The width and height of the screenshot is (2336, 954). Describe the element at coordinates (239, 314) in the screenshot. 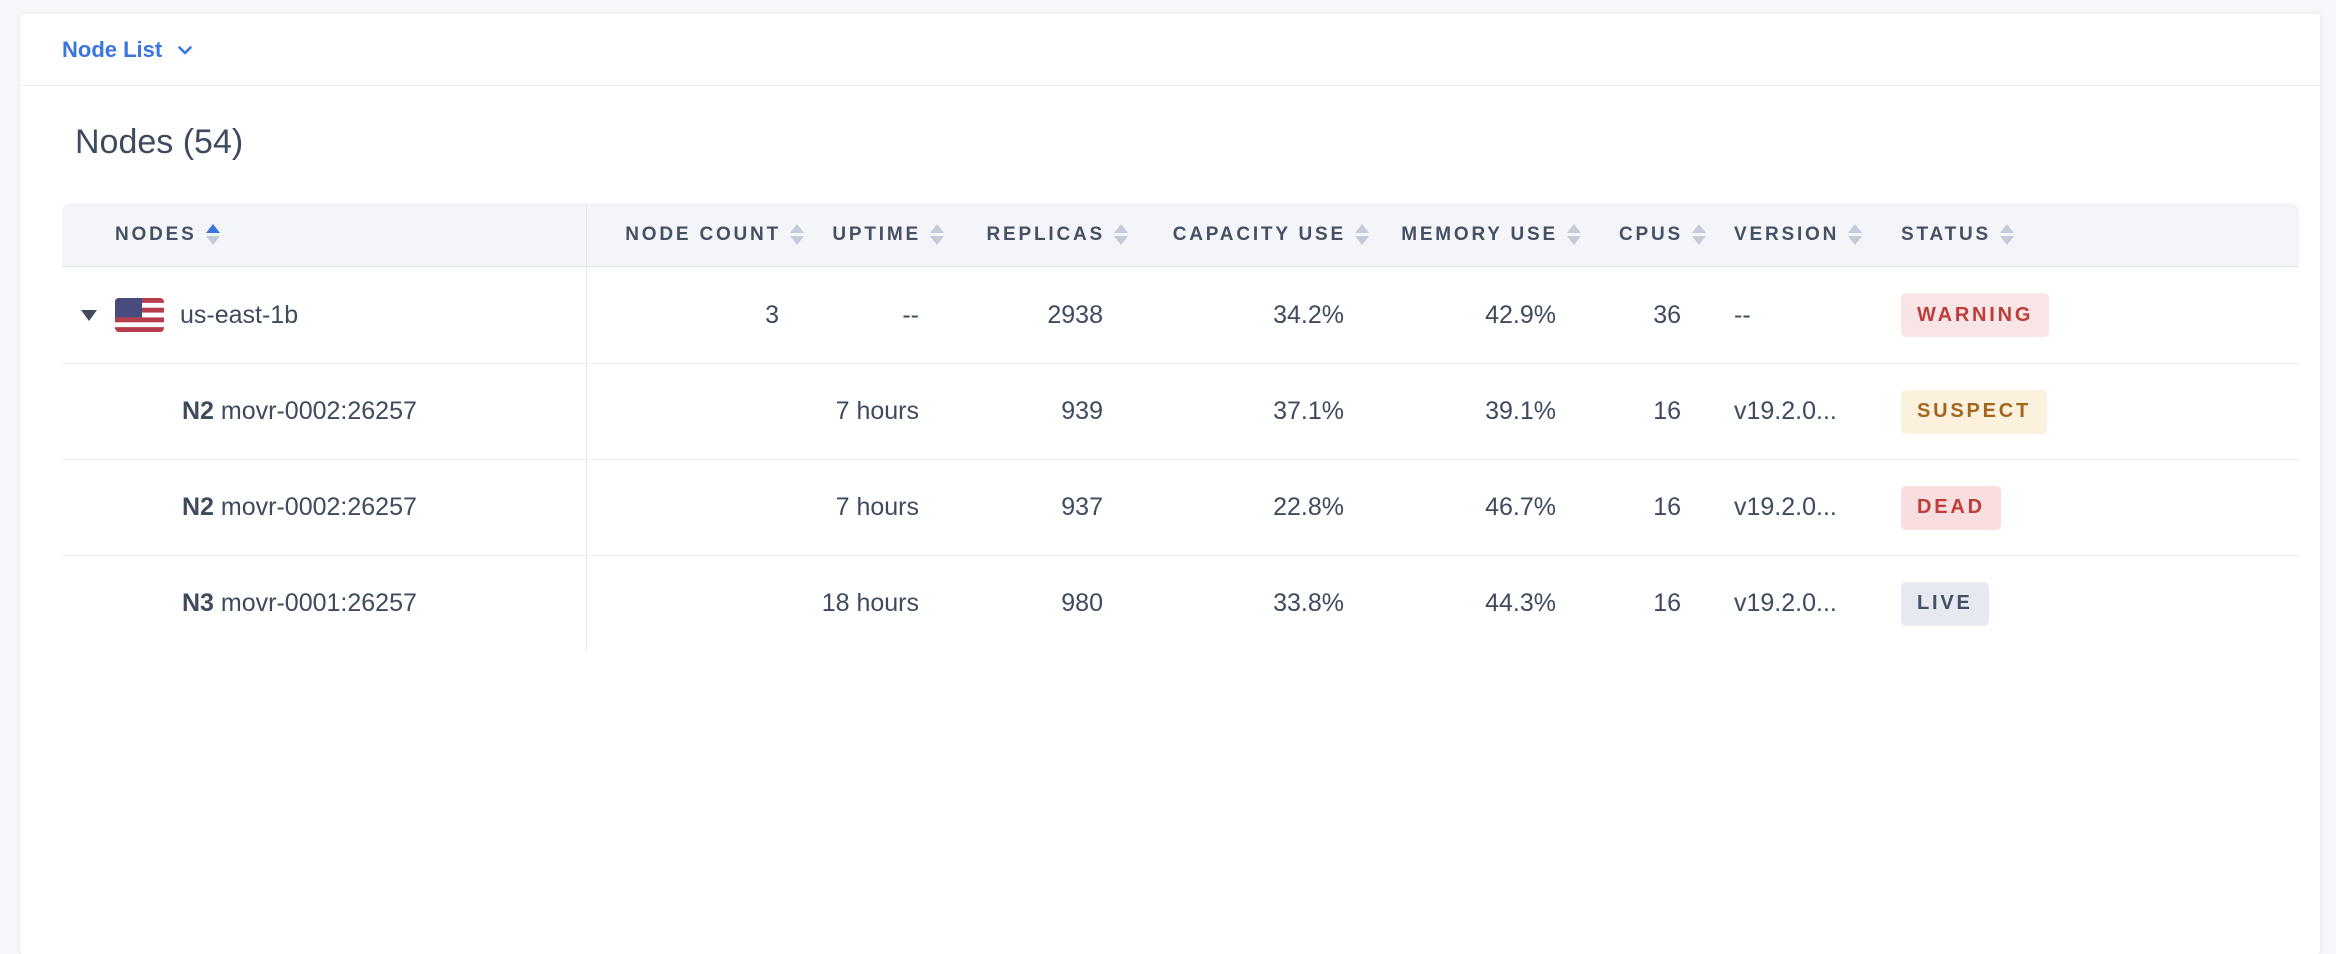

I see `region-name: us-east-1b` at that location.